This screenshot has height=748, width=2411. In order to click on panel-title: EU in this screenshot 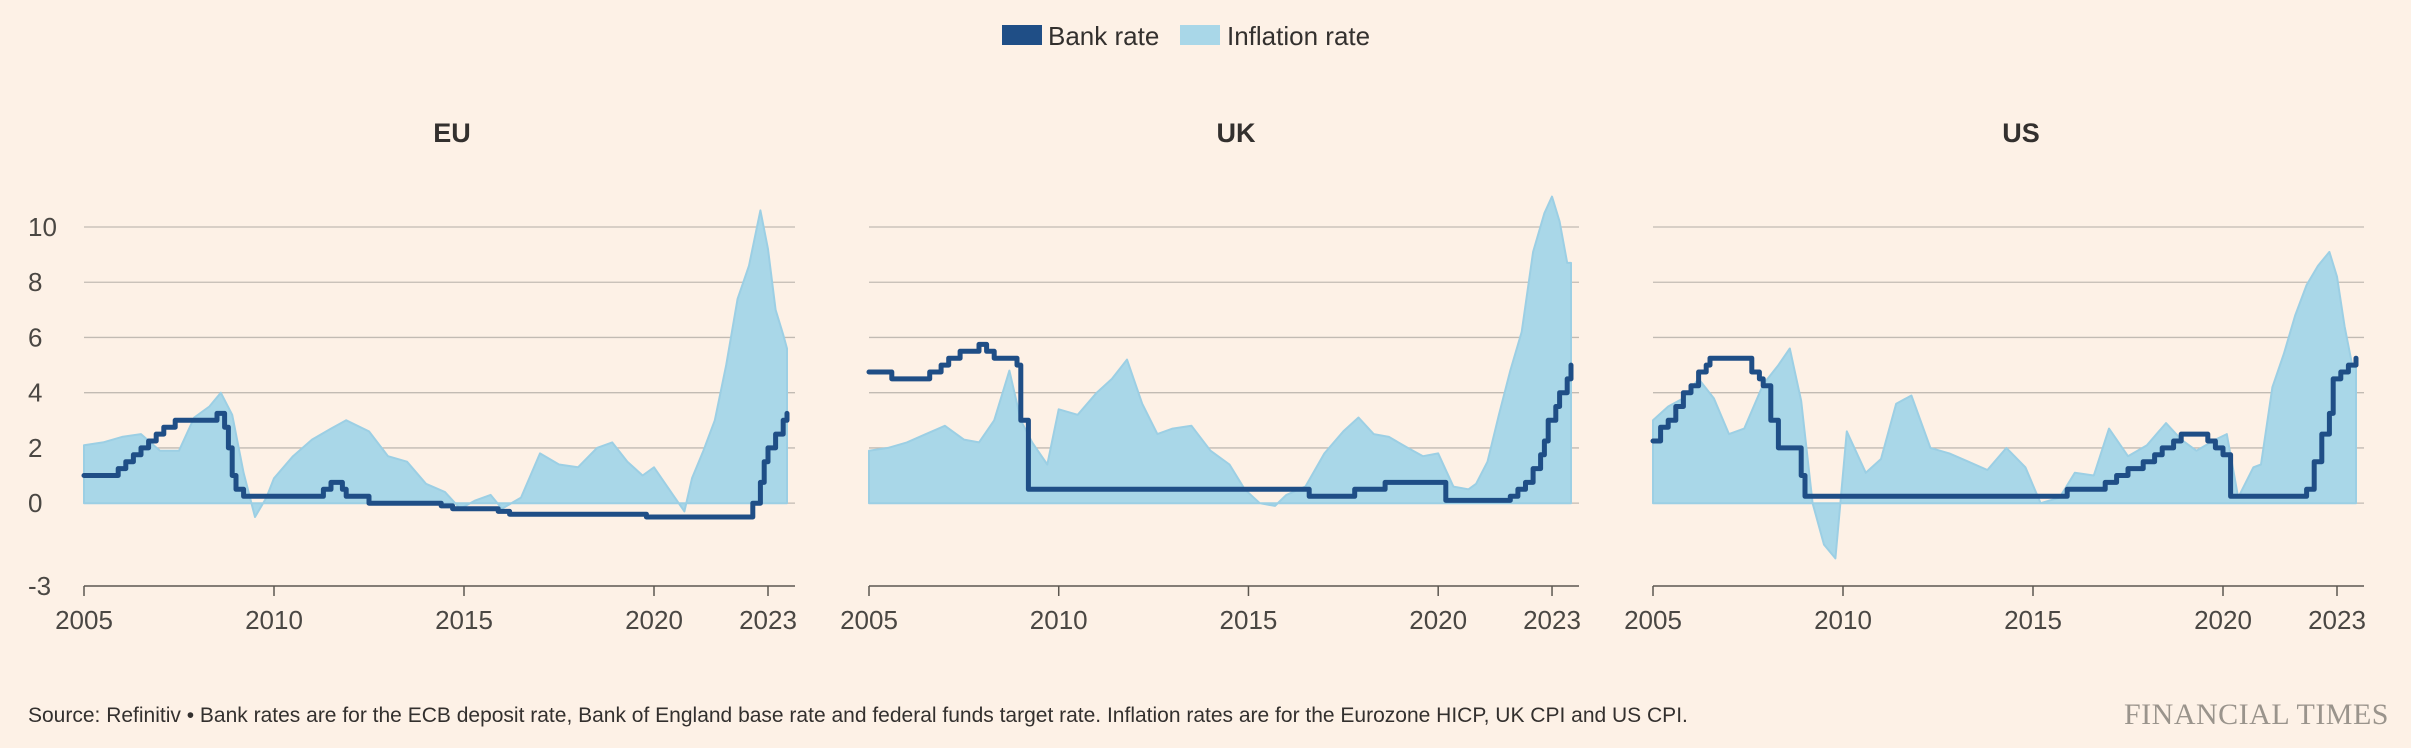, I will do `click(452, 133)`.